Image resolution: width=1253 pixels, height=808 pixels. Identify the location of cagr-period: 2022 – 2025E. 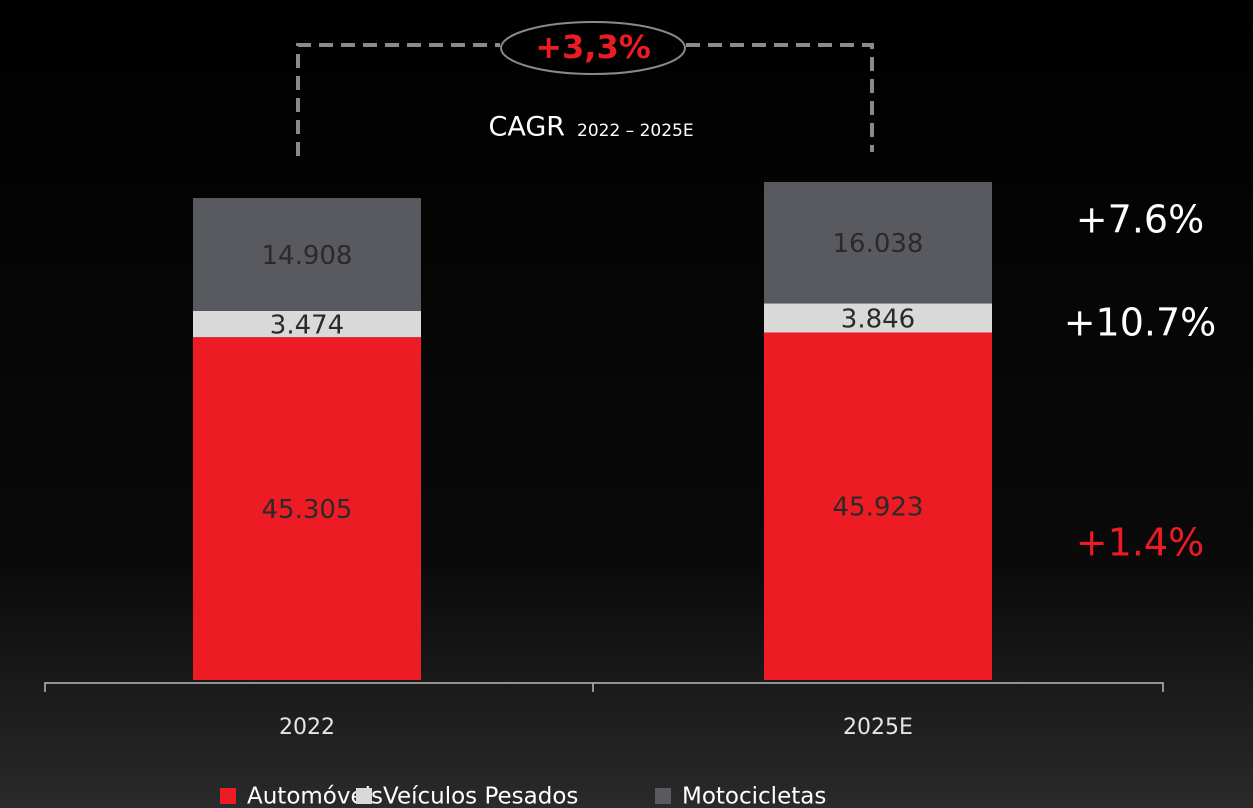
(635, 131).